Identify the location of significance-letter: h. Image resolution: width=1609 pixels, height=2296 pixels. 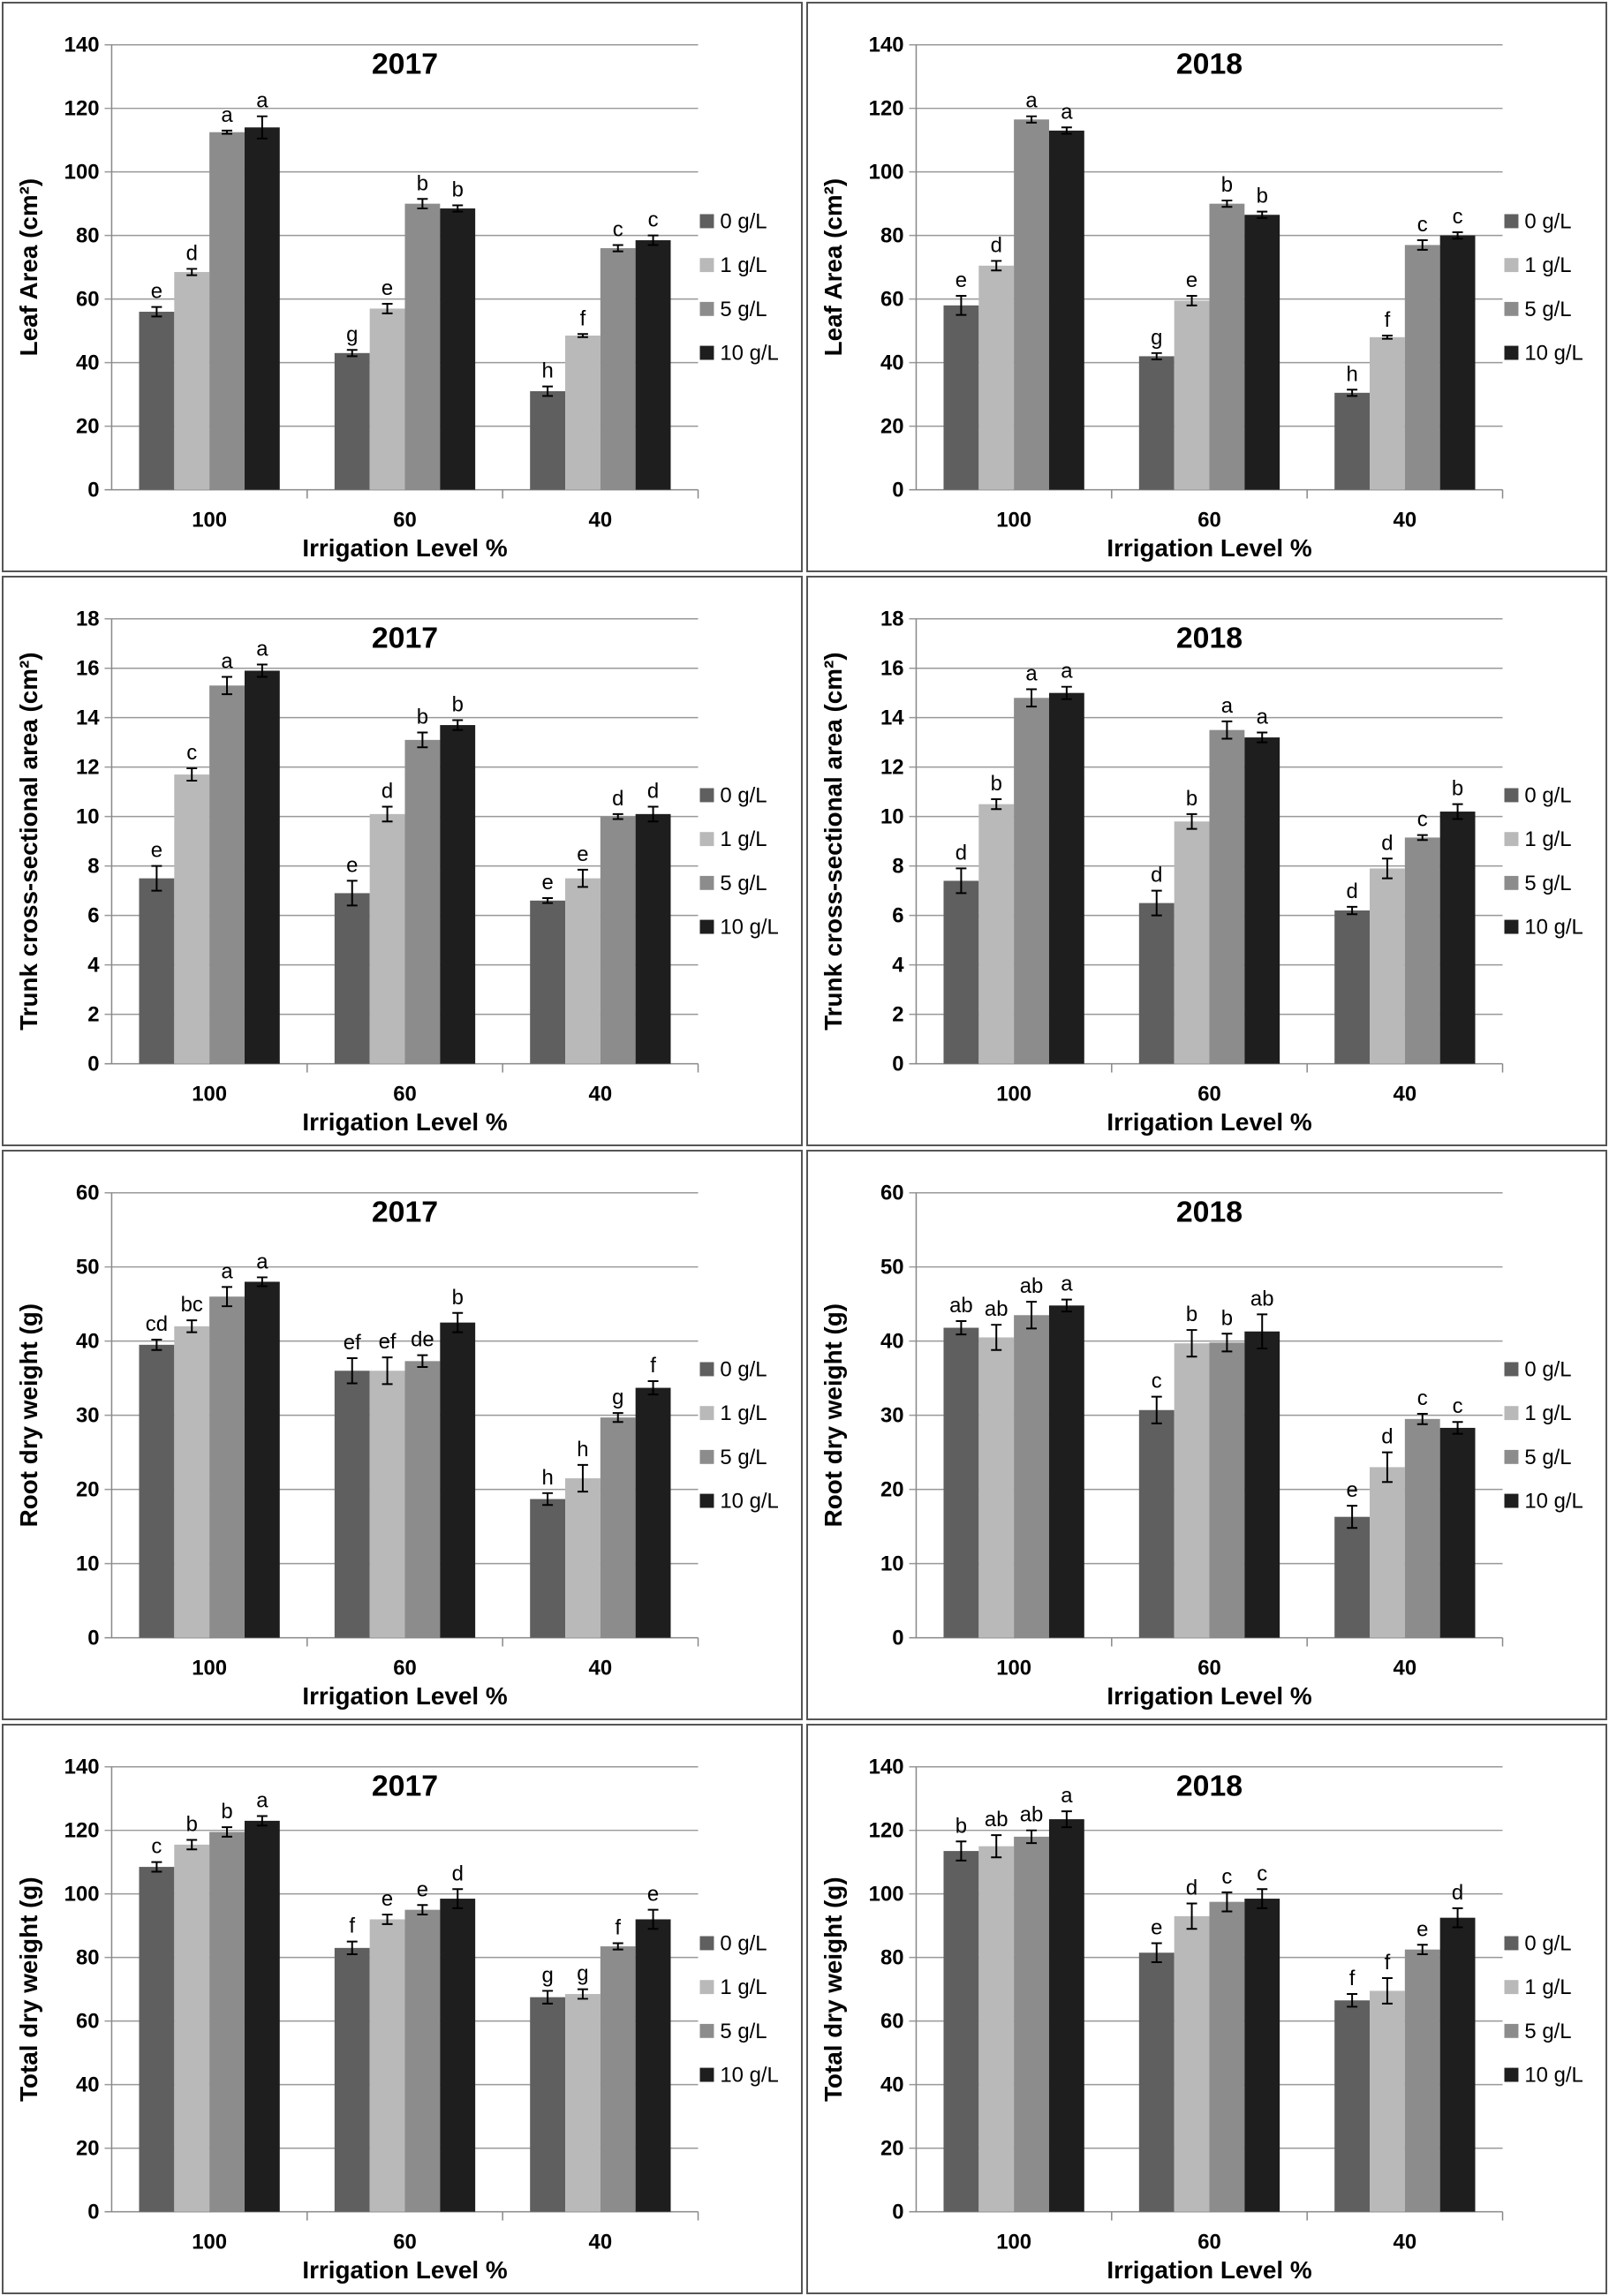
(547, 1478).